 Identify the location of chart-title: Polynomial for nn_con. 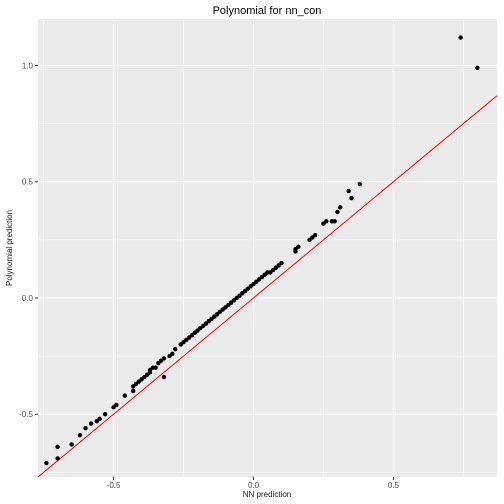
(267, 11).